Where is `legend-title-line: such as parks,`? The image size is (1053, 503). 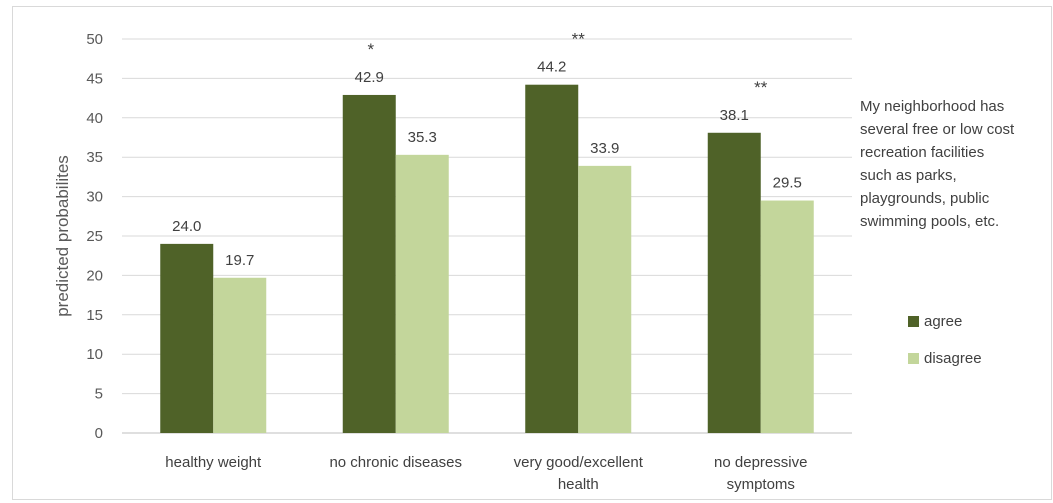 legend-title-line: such as parks, is located at coordinates (908, 175).